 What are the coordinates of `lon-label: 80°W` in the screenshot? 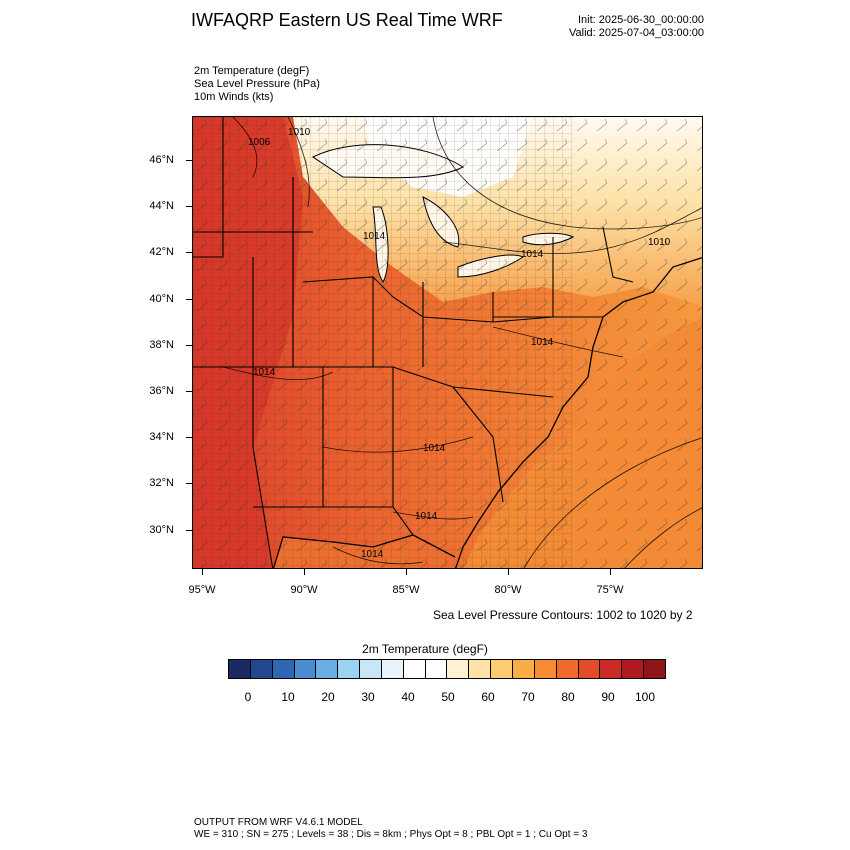 It's located at (508, 590).